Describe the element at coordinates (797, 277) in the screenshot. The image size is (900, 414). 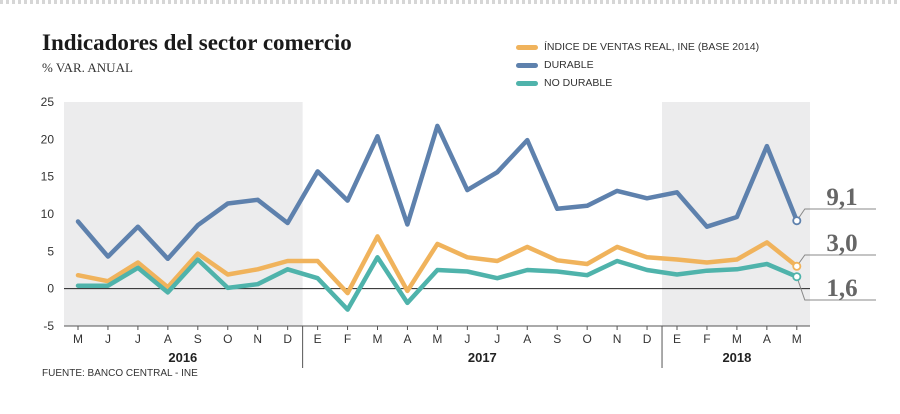
I see `end-marker-no-durable` at that location.